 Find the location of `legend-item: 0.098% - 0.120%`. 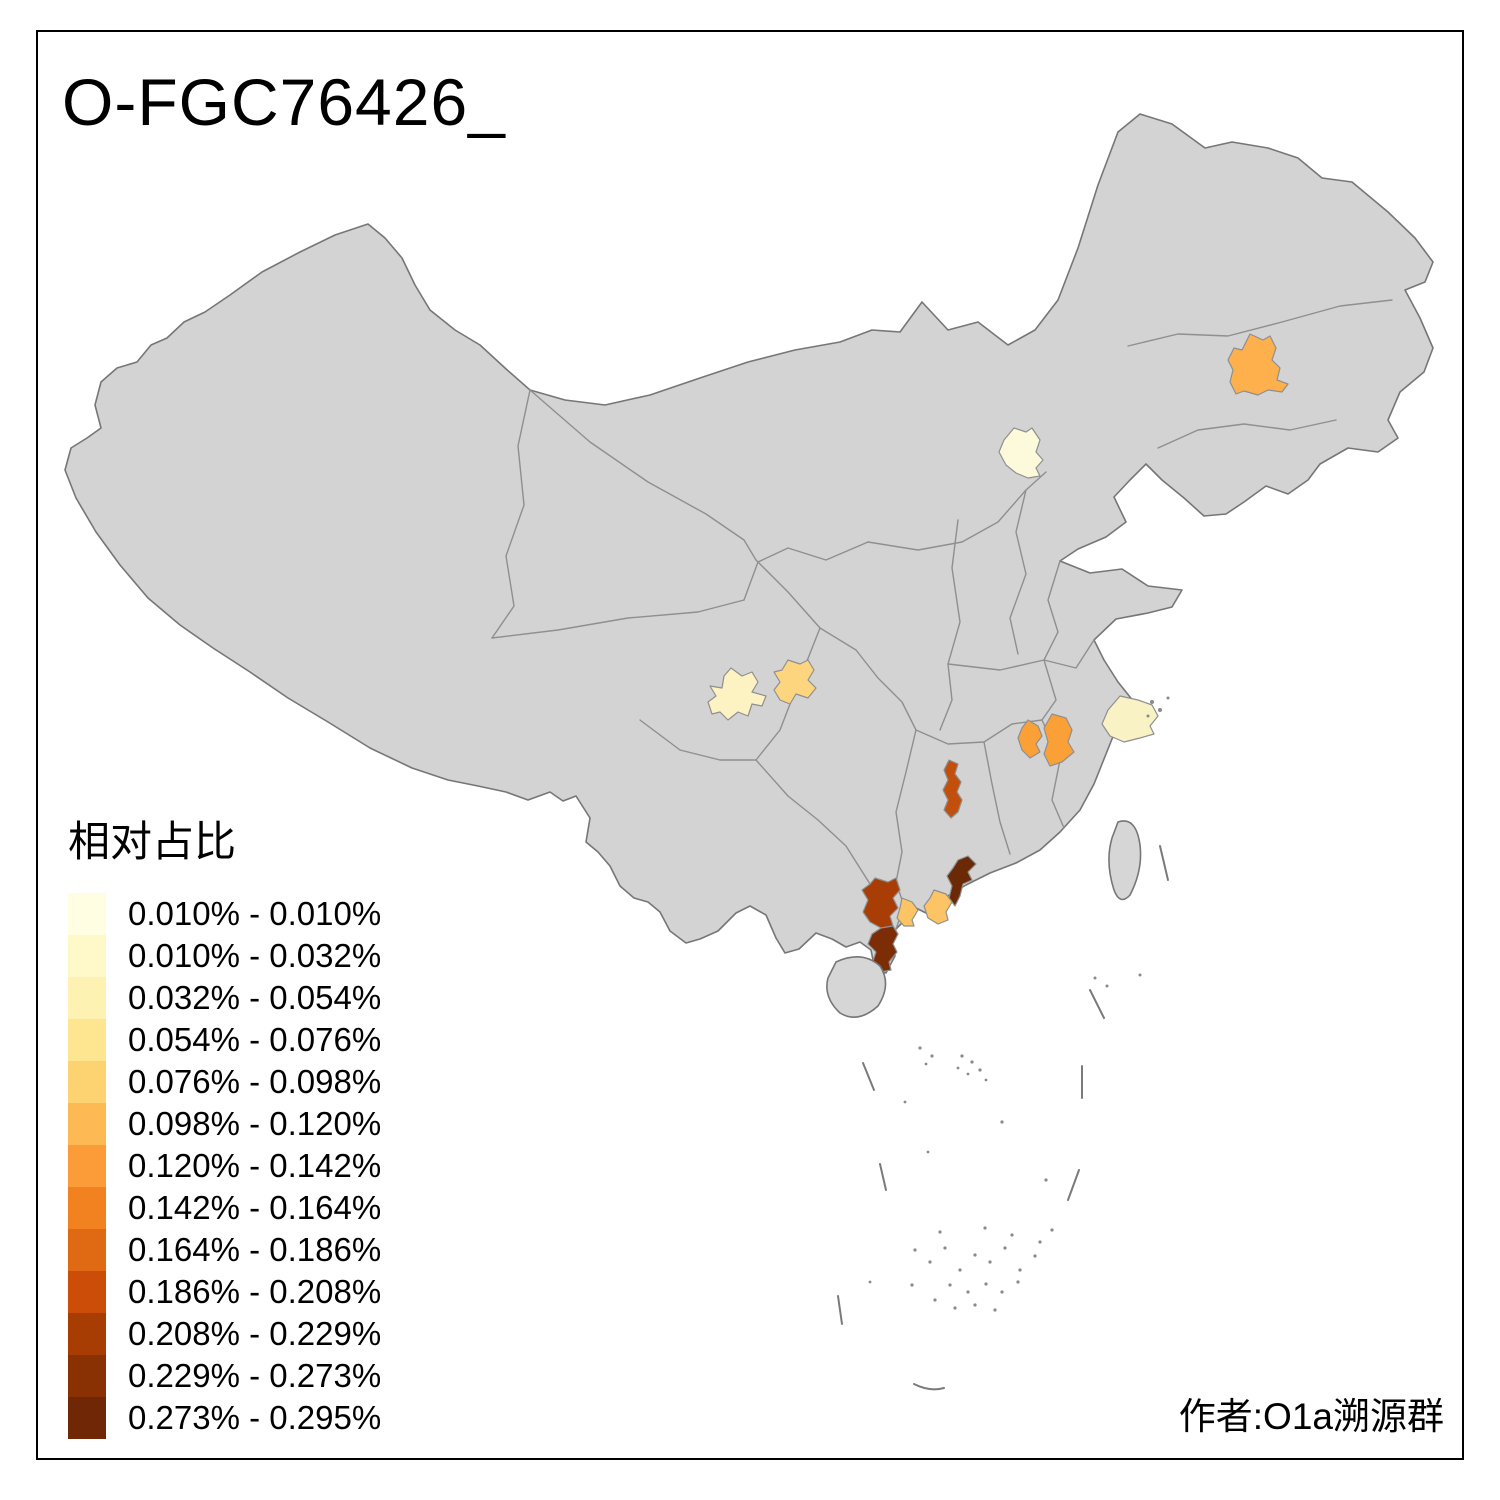

legend-item: 0.098% - 0.120% is located at coordinates (224, 1124).